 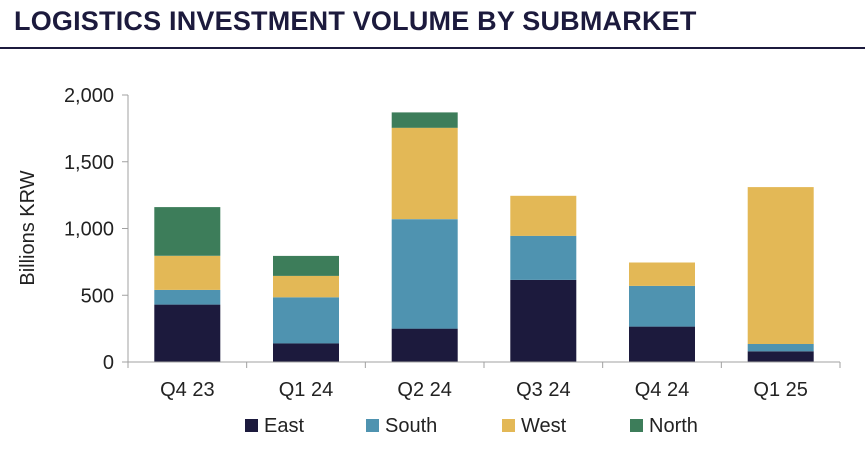 What do you see at coordinates (432, 48) in the screenshot?
I see `title-rule` at bounding box center [432, 48].